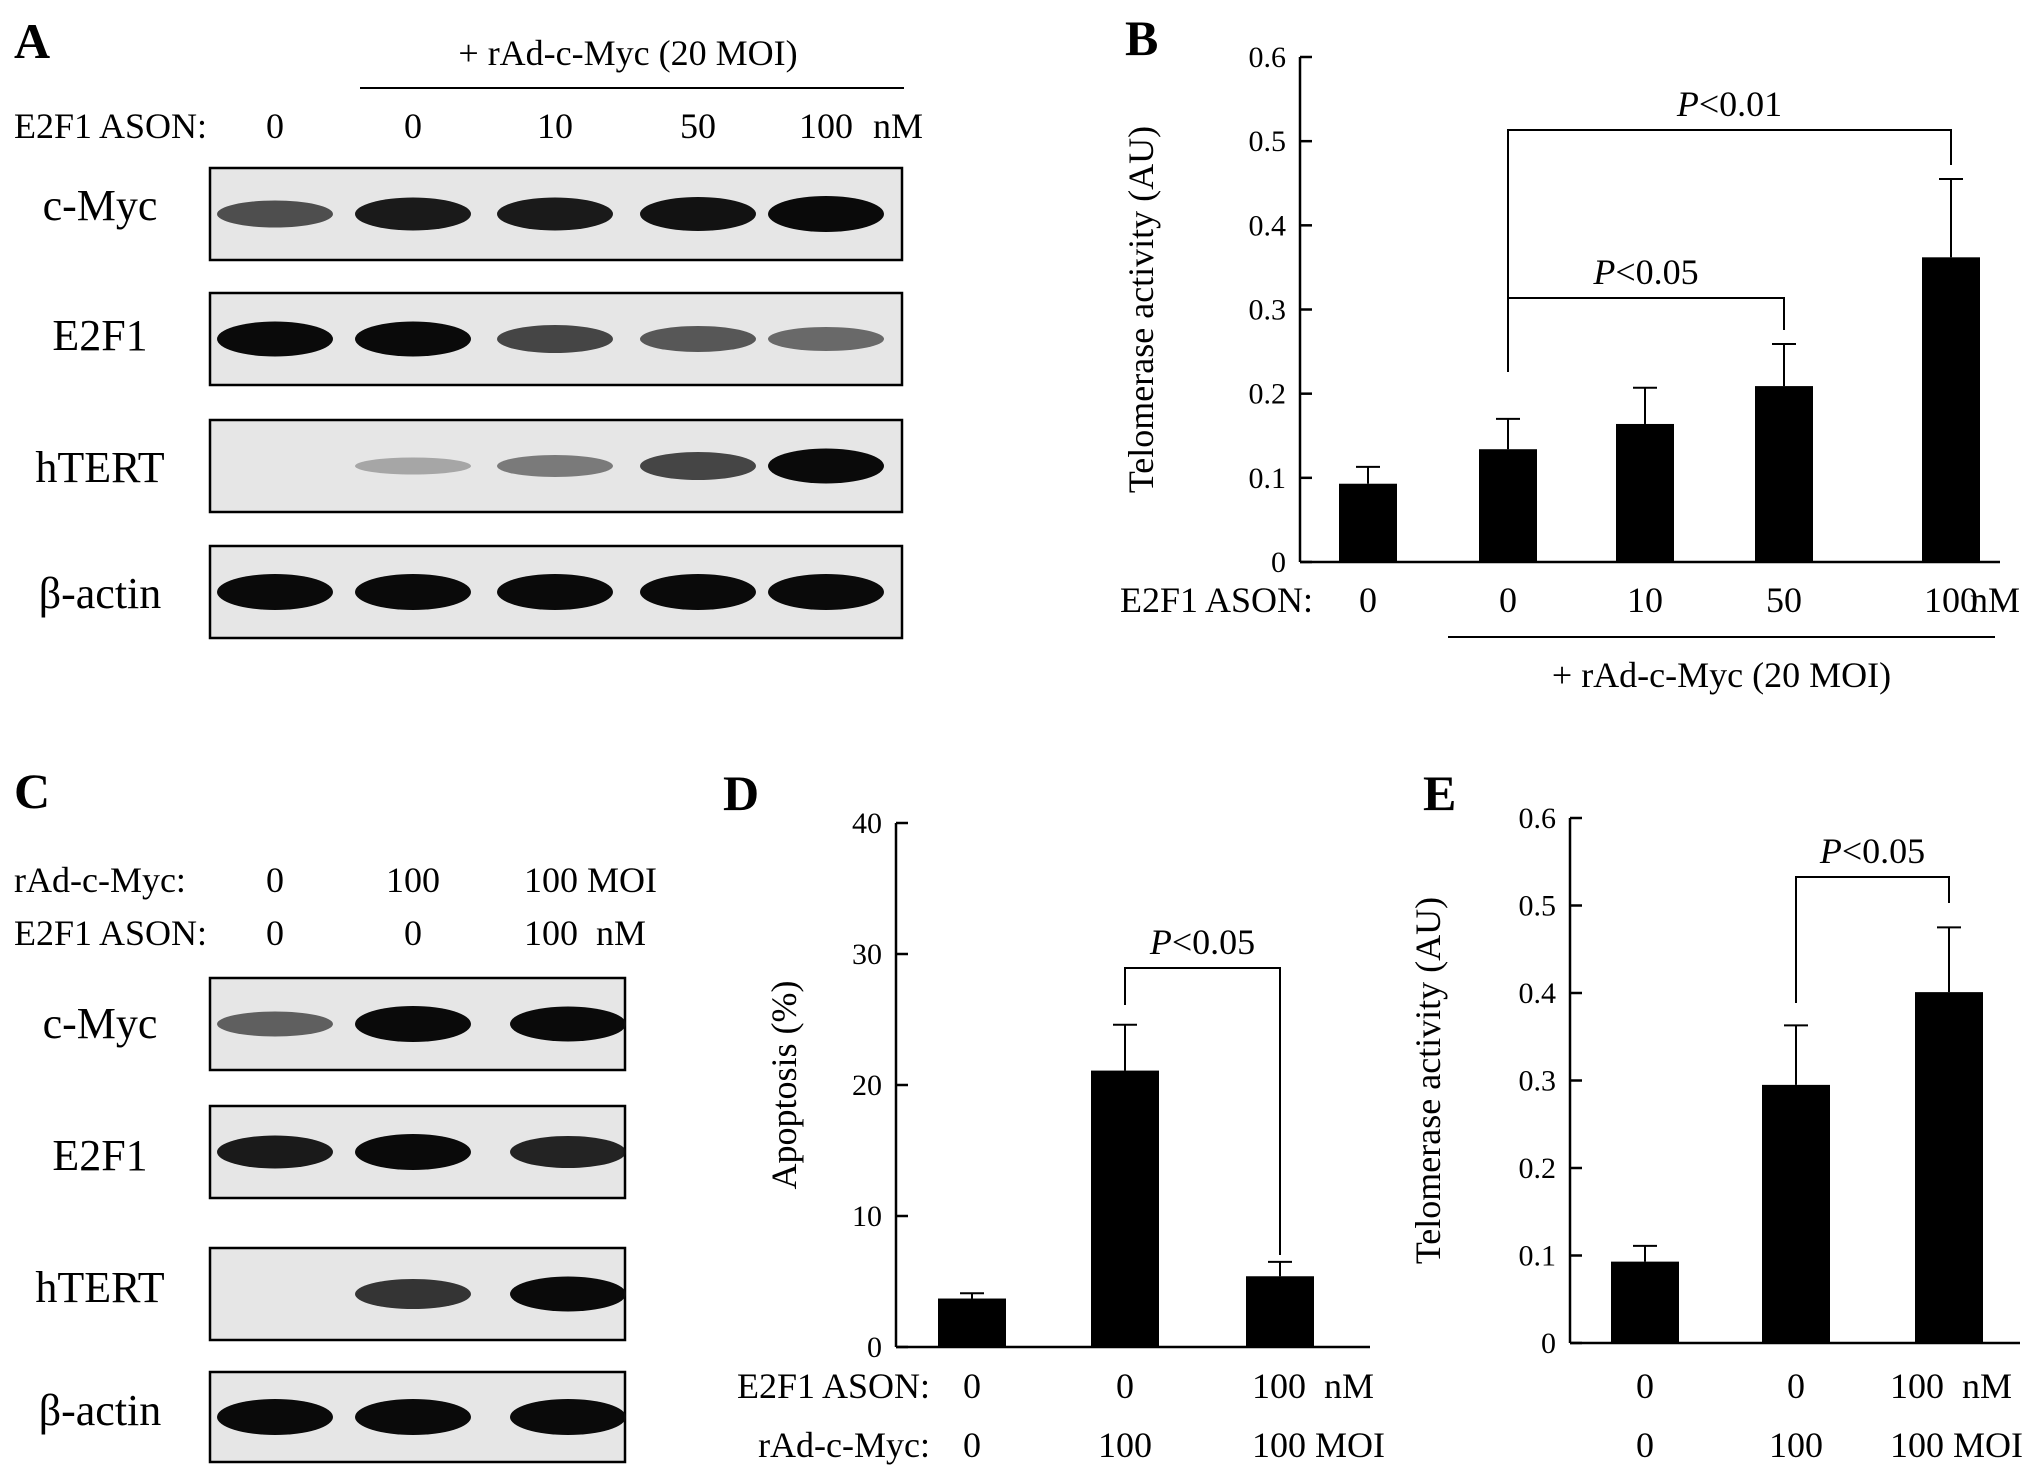 This screenshot has height=1473, width=2031. I want to click on blot-label-e2f1: E2F1, so click(99, 1155).